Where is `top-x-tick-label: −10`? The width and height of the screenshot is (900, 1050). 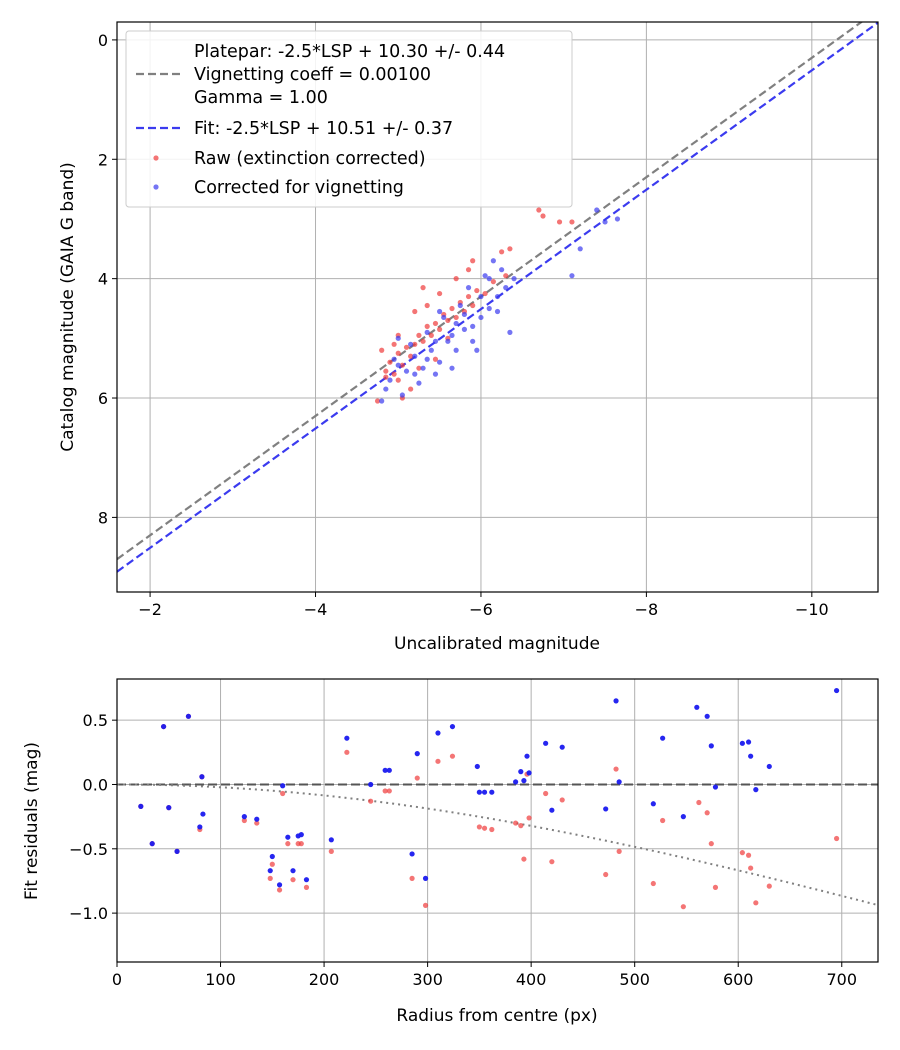 top-x-tick-label: −10 is located at coordinates (812, 609).